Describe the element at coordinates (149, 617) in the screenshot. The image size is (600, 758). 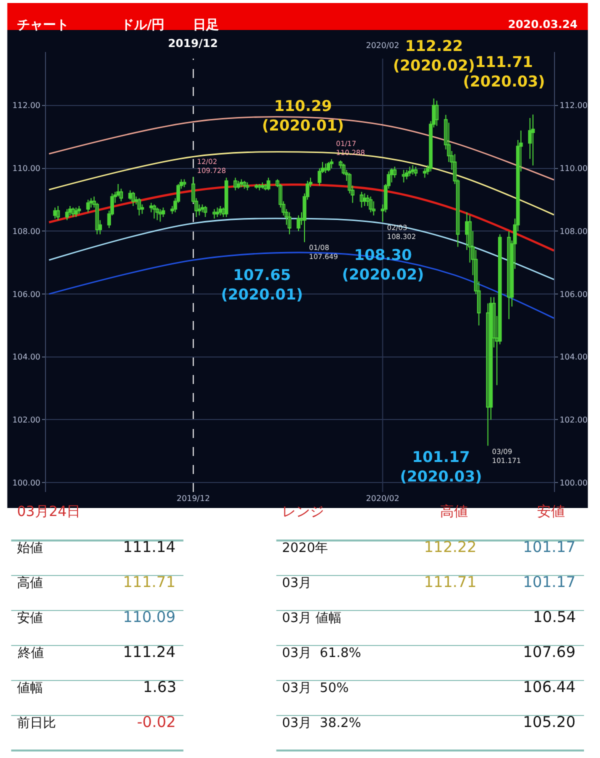
I see `data-label: 110.09` at that location.